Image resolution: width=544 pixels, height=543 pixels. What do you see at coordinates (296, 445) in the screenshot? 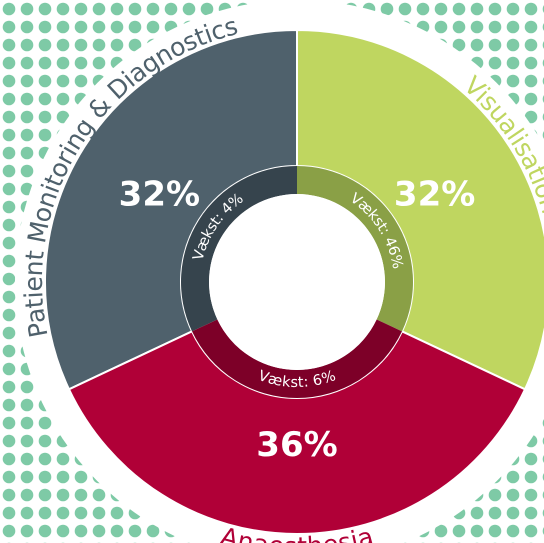
I see `share-label-anaesthesia: 36%` at bounding box center [296, 445].